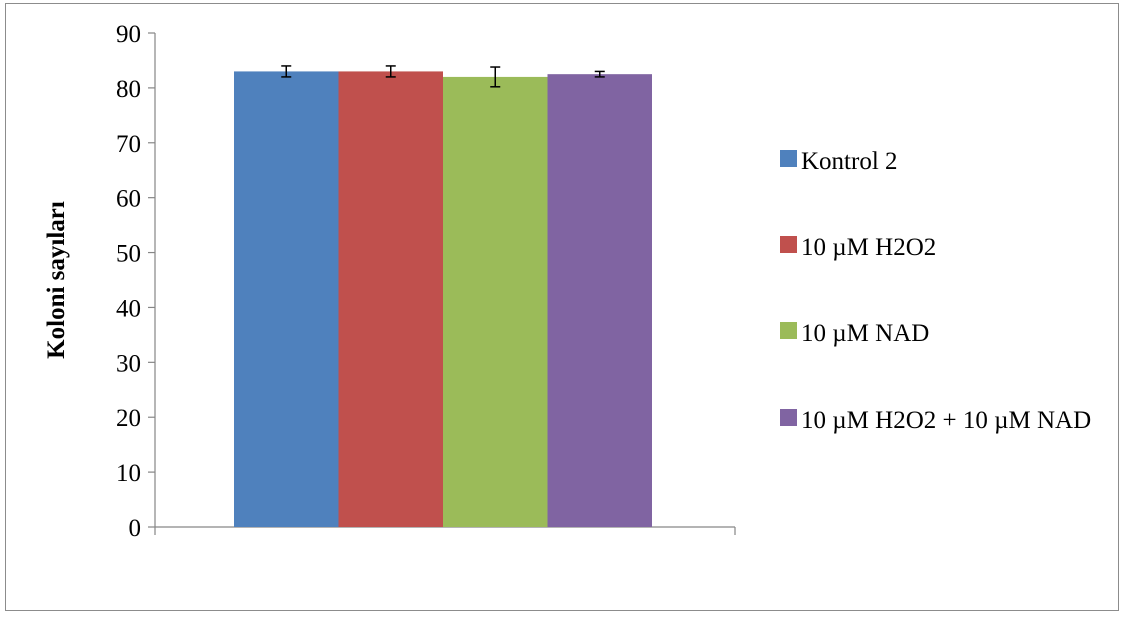 The height and width of the screenshot is (617, 1125). What do you see at coordinates (56, 280) in the screenshot?
I see `y-axis-title: Koloni sayıları` at bounding box center [56, 280].